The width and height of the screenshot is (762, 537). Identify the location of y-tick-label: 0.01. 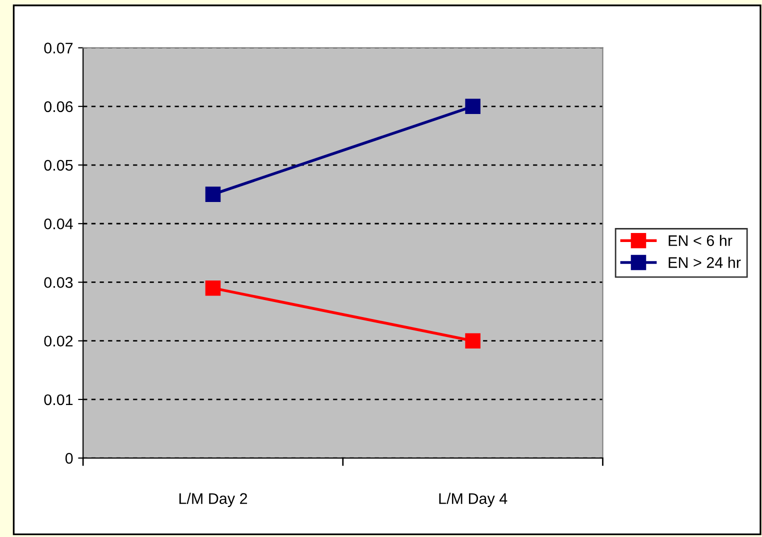
(58, 400).